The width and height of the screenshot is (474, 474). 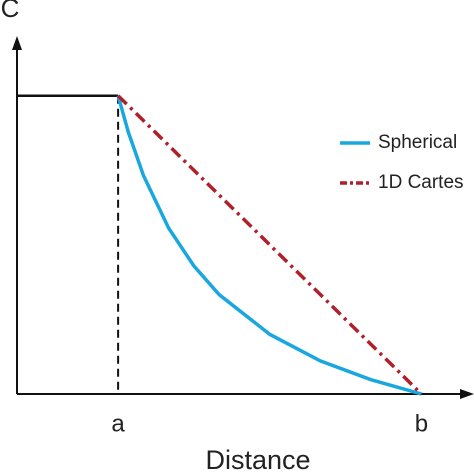 What do you see at coordinates (10, 11) in the screenshot?
I see `y-axis-label: C` at bounding box center [10, 11].